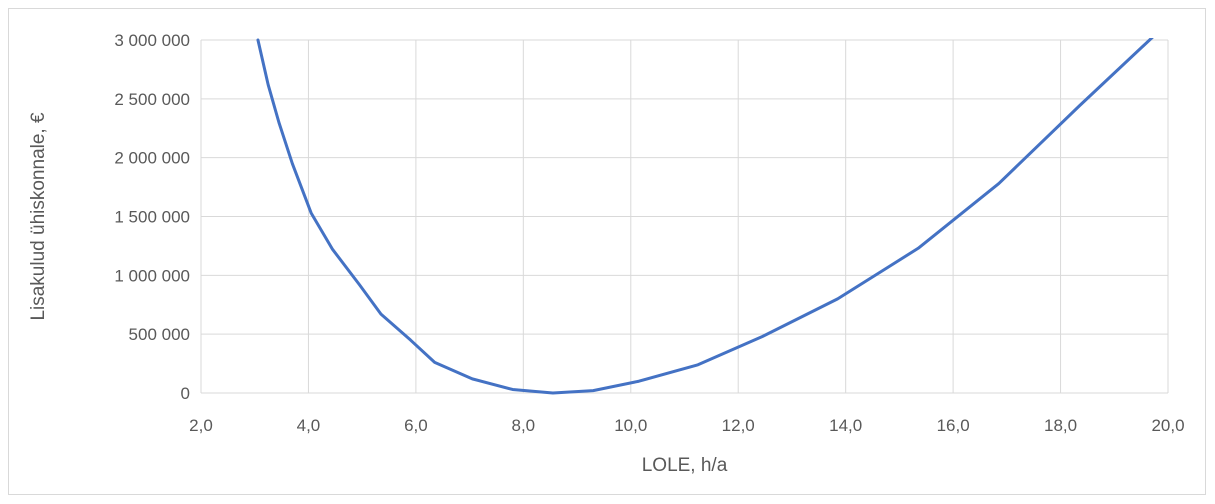  Describe the element at coordinates (686, 425) in the screenshot. I see `x-axis-tick-labels: 2,0 4,0 6,0 8,0 10,0 12,0 14,0 16,0 18,0 20,0` at that location.